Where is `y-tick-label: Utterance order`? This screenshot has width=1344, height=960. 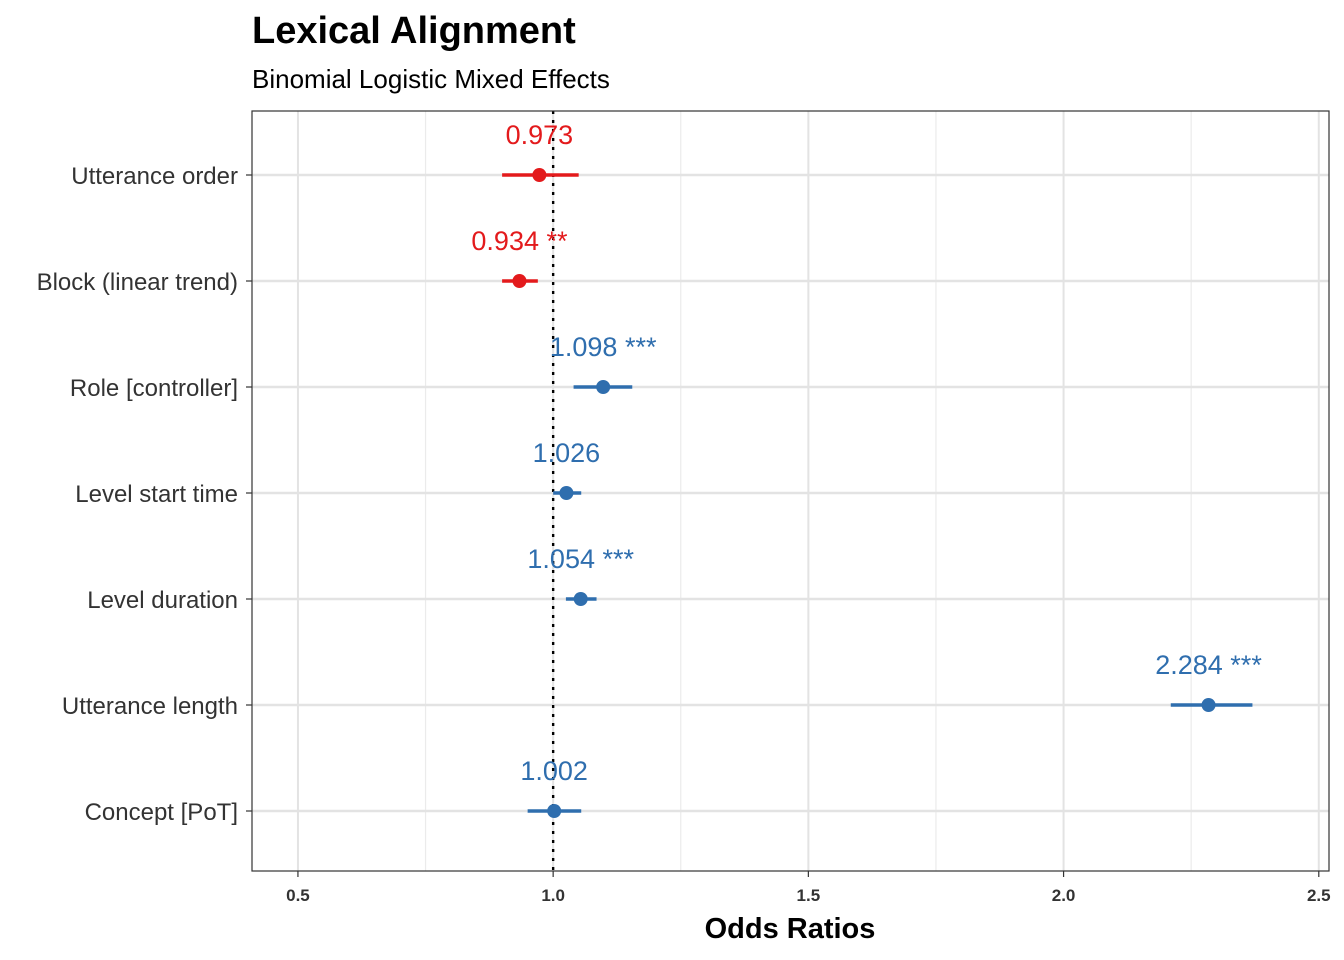
y-tick-label: Utterance order is located at coordinates (154, 176).